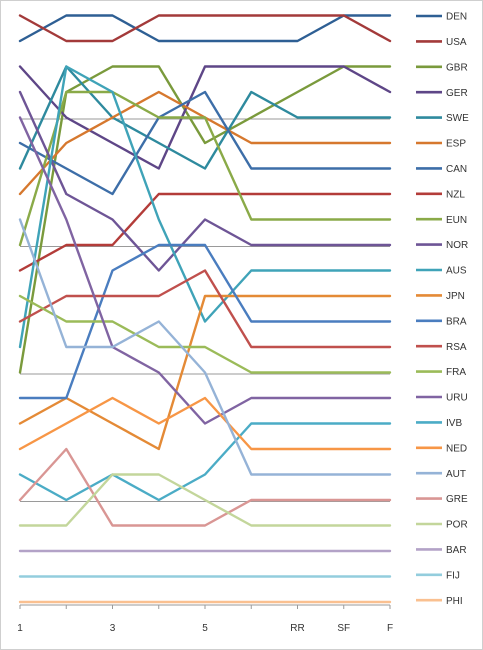  What do you see at coordinates (457, 245) in the screenshot?
I see `legend-label-nor: NOR` at bounding box center [457, 245].